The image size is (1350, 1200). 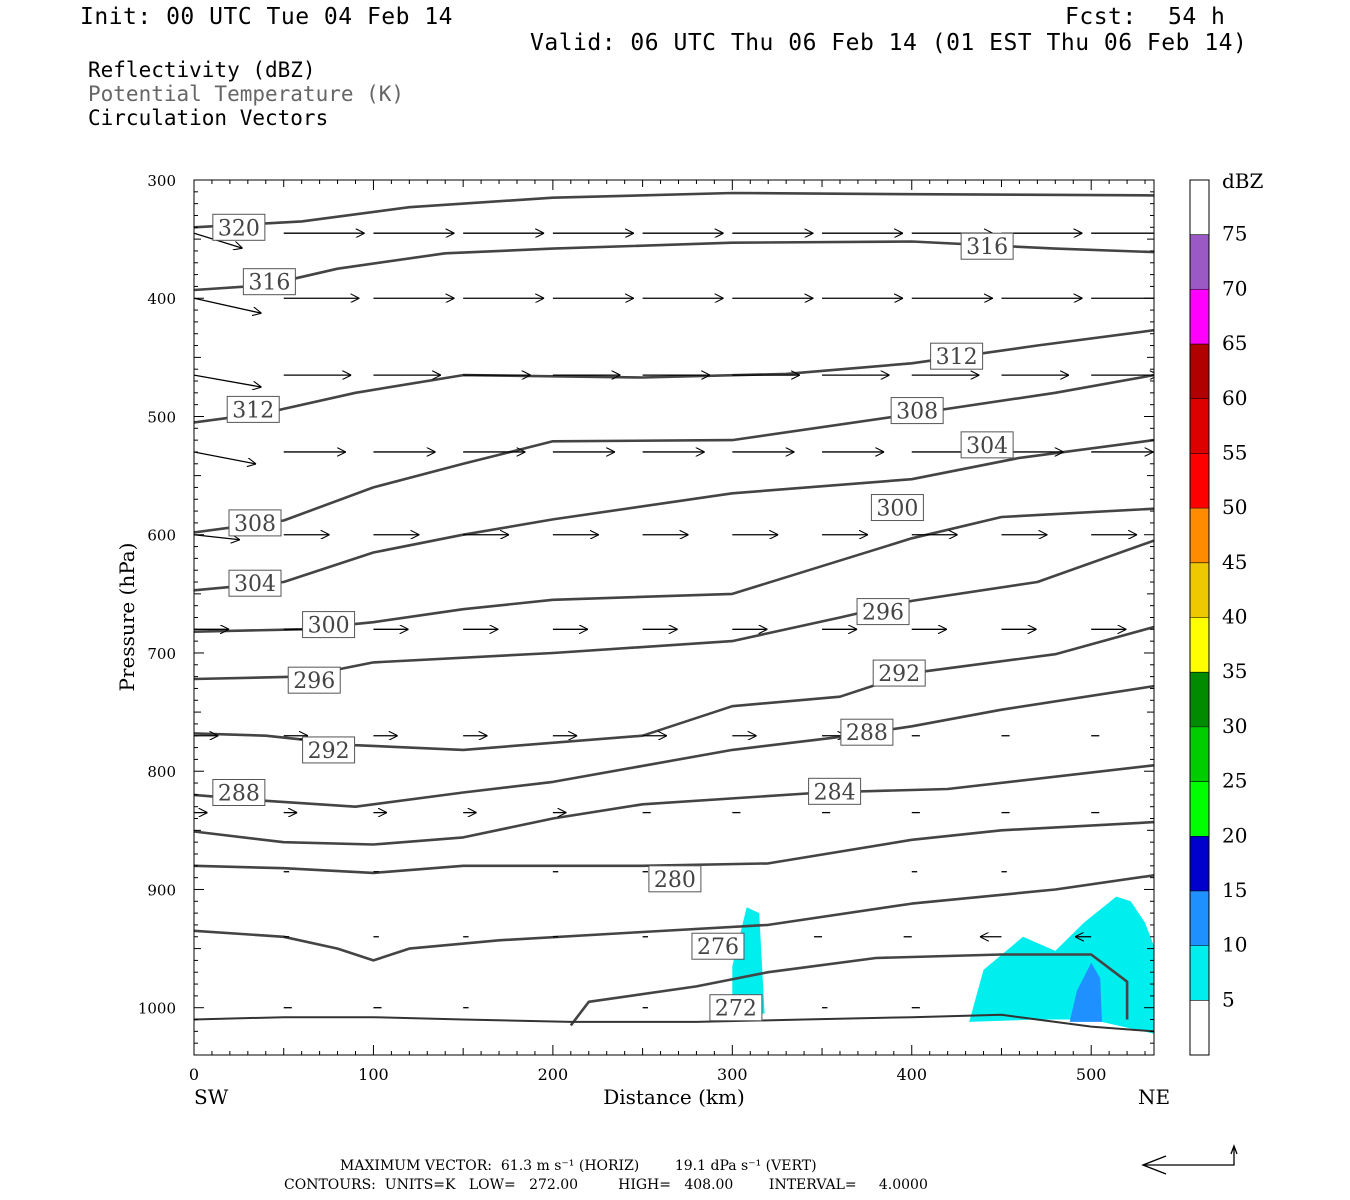 What do you see at coordinates (1234, 343) in the screenshot?
I see `colorbar-label: 65` at bounding box center [1234, 343].